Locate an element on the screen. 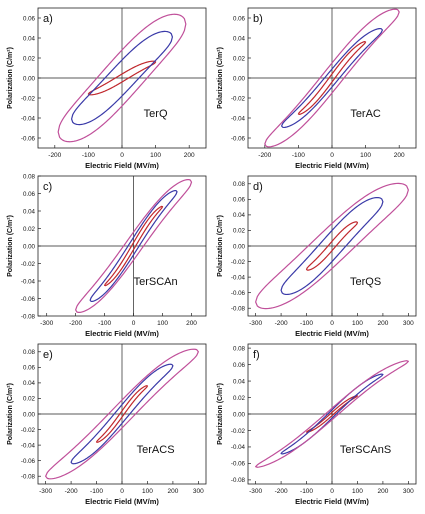  sample-label: TerQS is located at coordinates (365, 282).